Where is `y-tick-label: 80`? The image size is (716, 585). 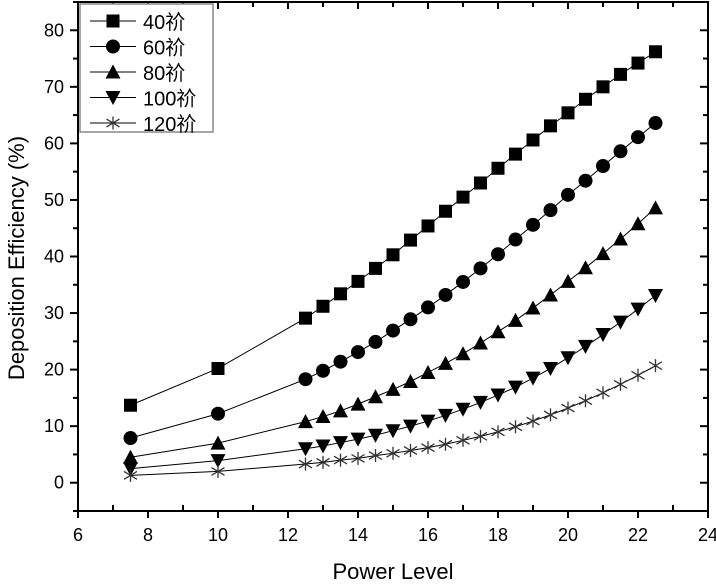 y-tick-label: 80 is located at coordinates (54, 30).